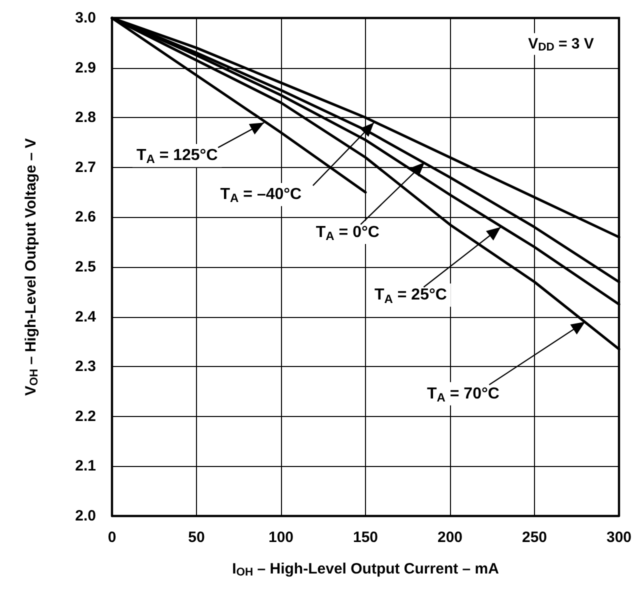  What do you see at coordinates (450, 537) in the screenshot?
I see `x-tick-label: 200` at bounding box center [450, 537].